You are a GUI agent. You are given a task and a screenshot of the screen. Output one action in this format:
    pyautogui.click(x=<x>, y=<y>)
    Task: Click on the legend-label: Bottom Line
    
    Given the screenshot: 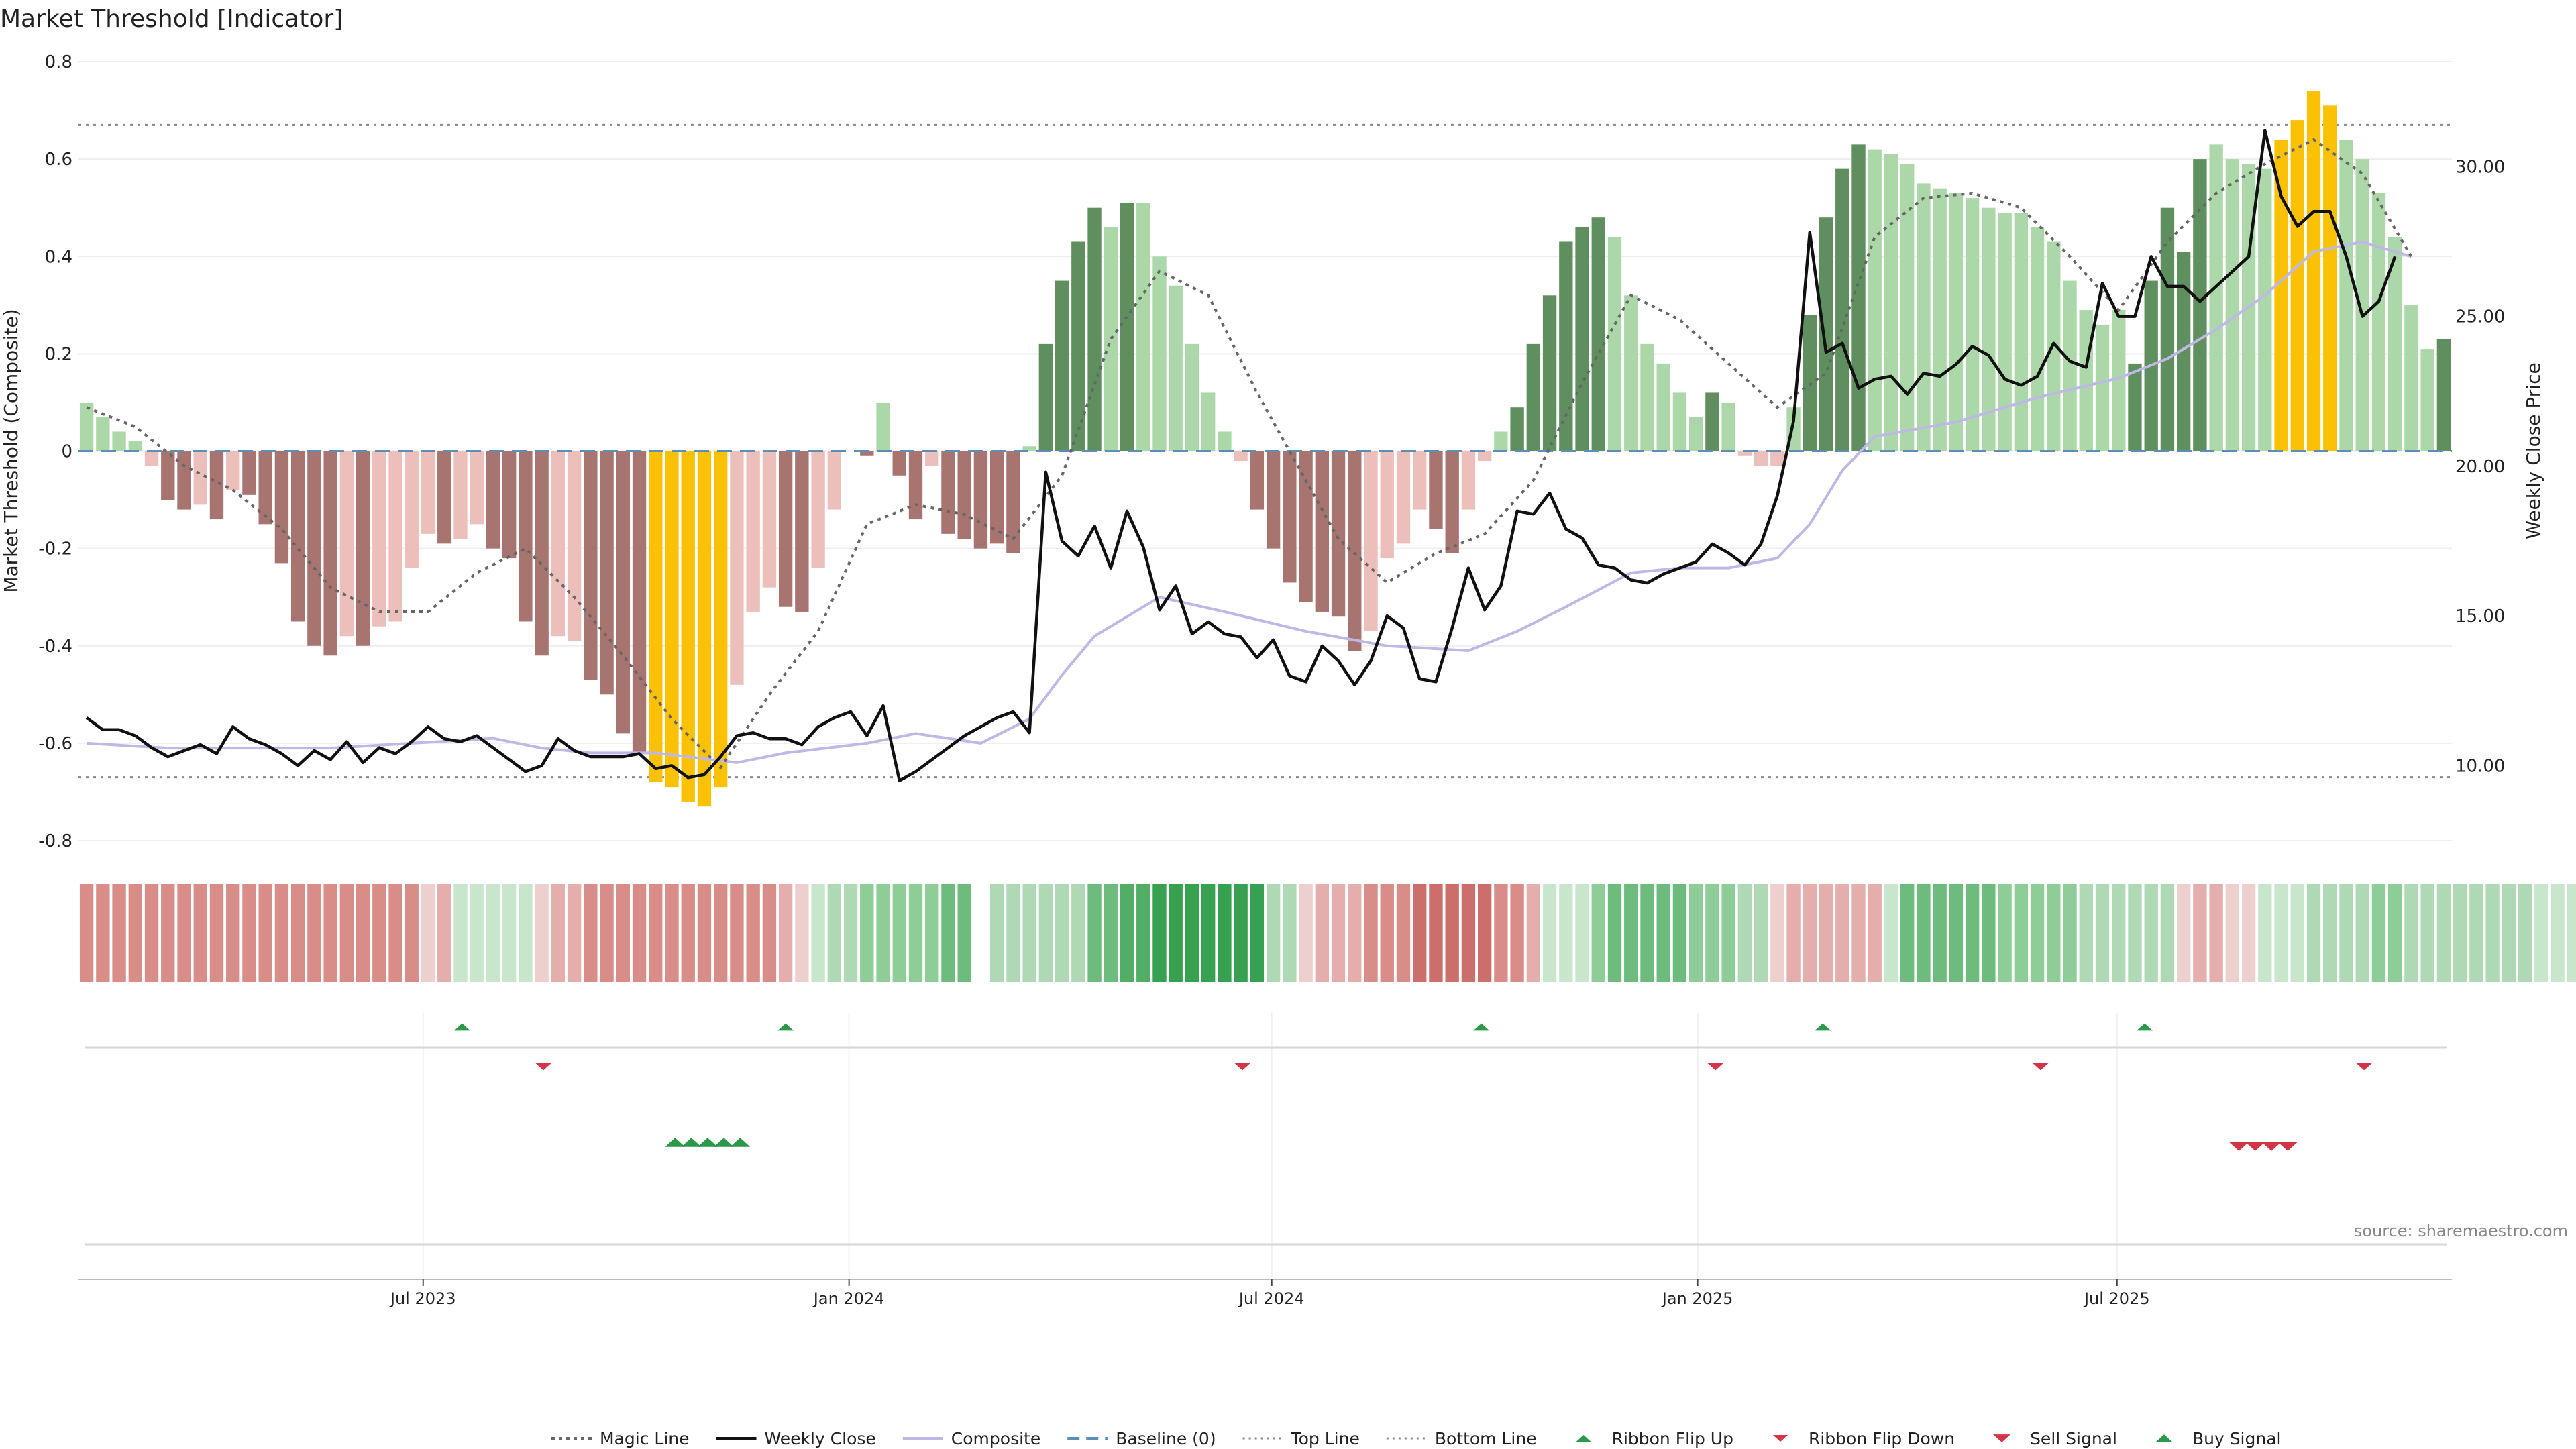 What is the action you would take?
    pyautogui.click(x=1486, y=1438)
    